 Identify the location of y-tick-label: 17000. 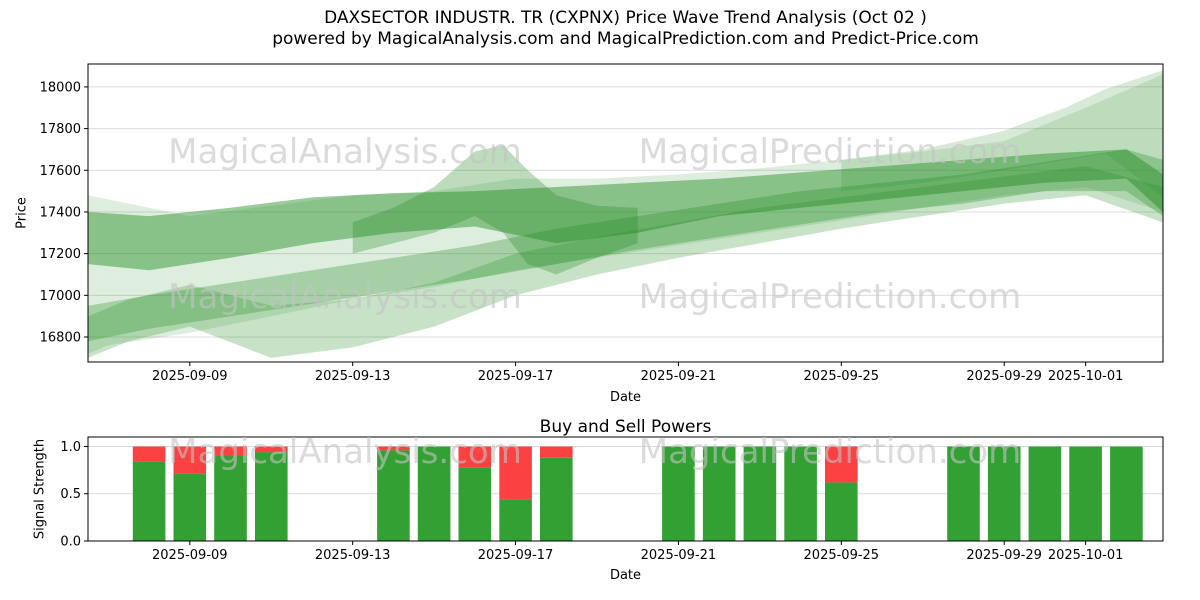
(60, 296).